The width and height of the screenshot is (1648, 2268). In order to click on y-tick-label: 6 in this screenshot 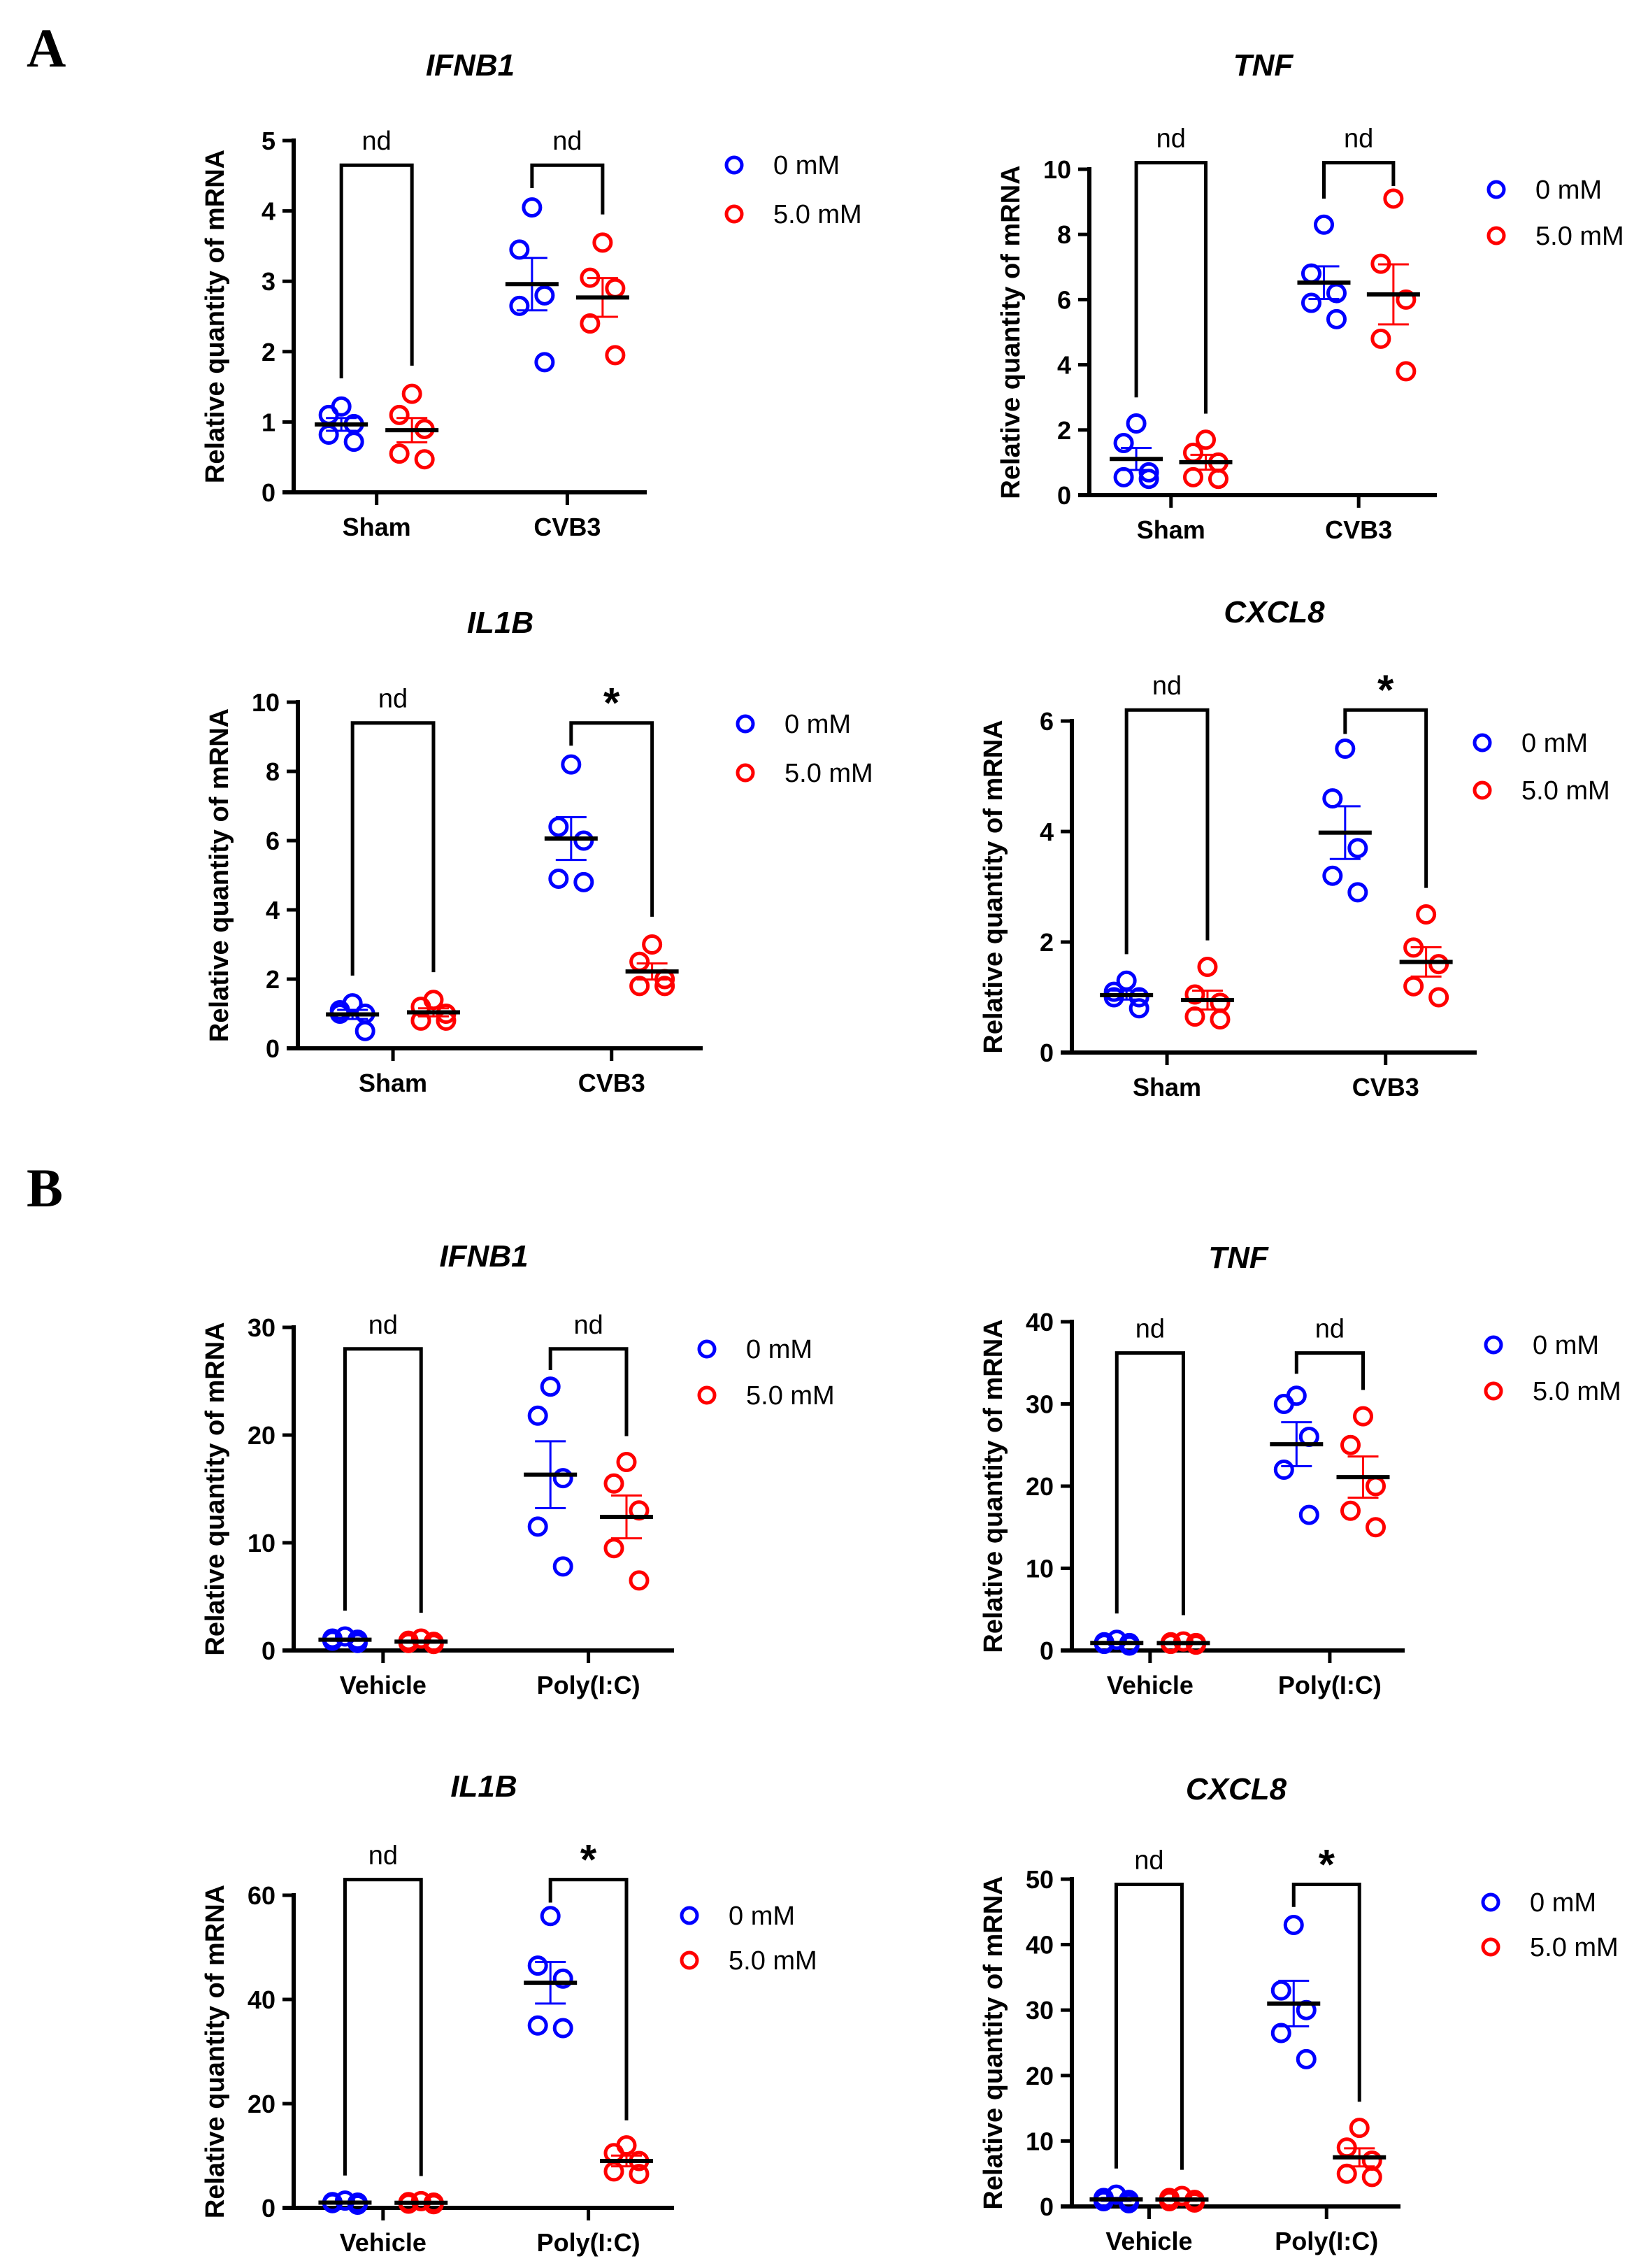, I will do `click(1047, 721)`.